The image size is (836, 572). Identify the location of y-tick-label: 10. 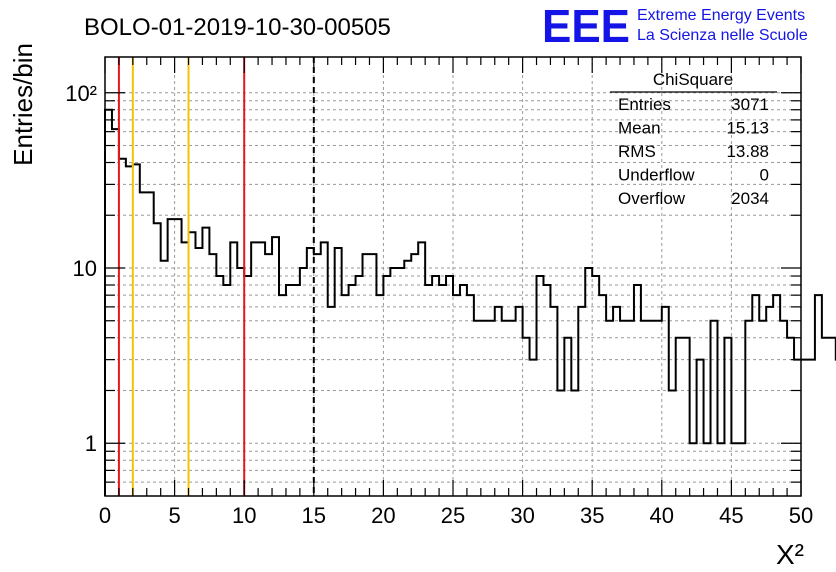
(85, 268).